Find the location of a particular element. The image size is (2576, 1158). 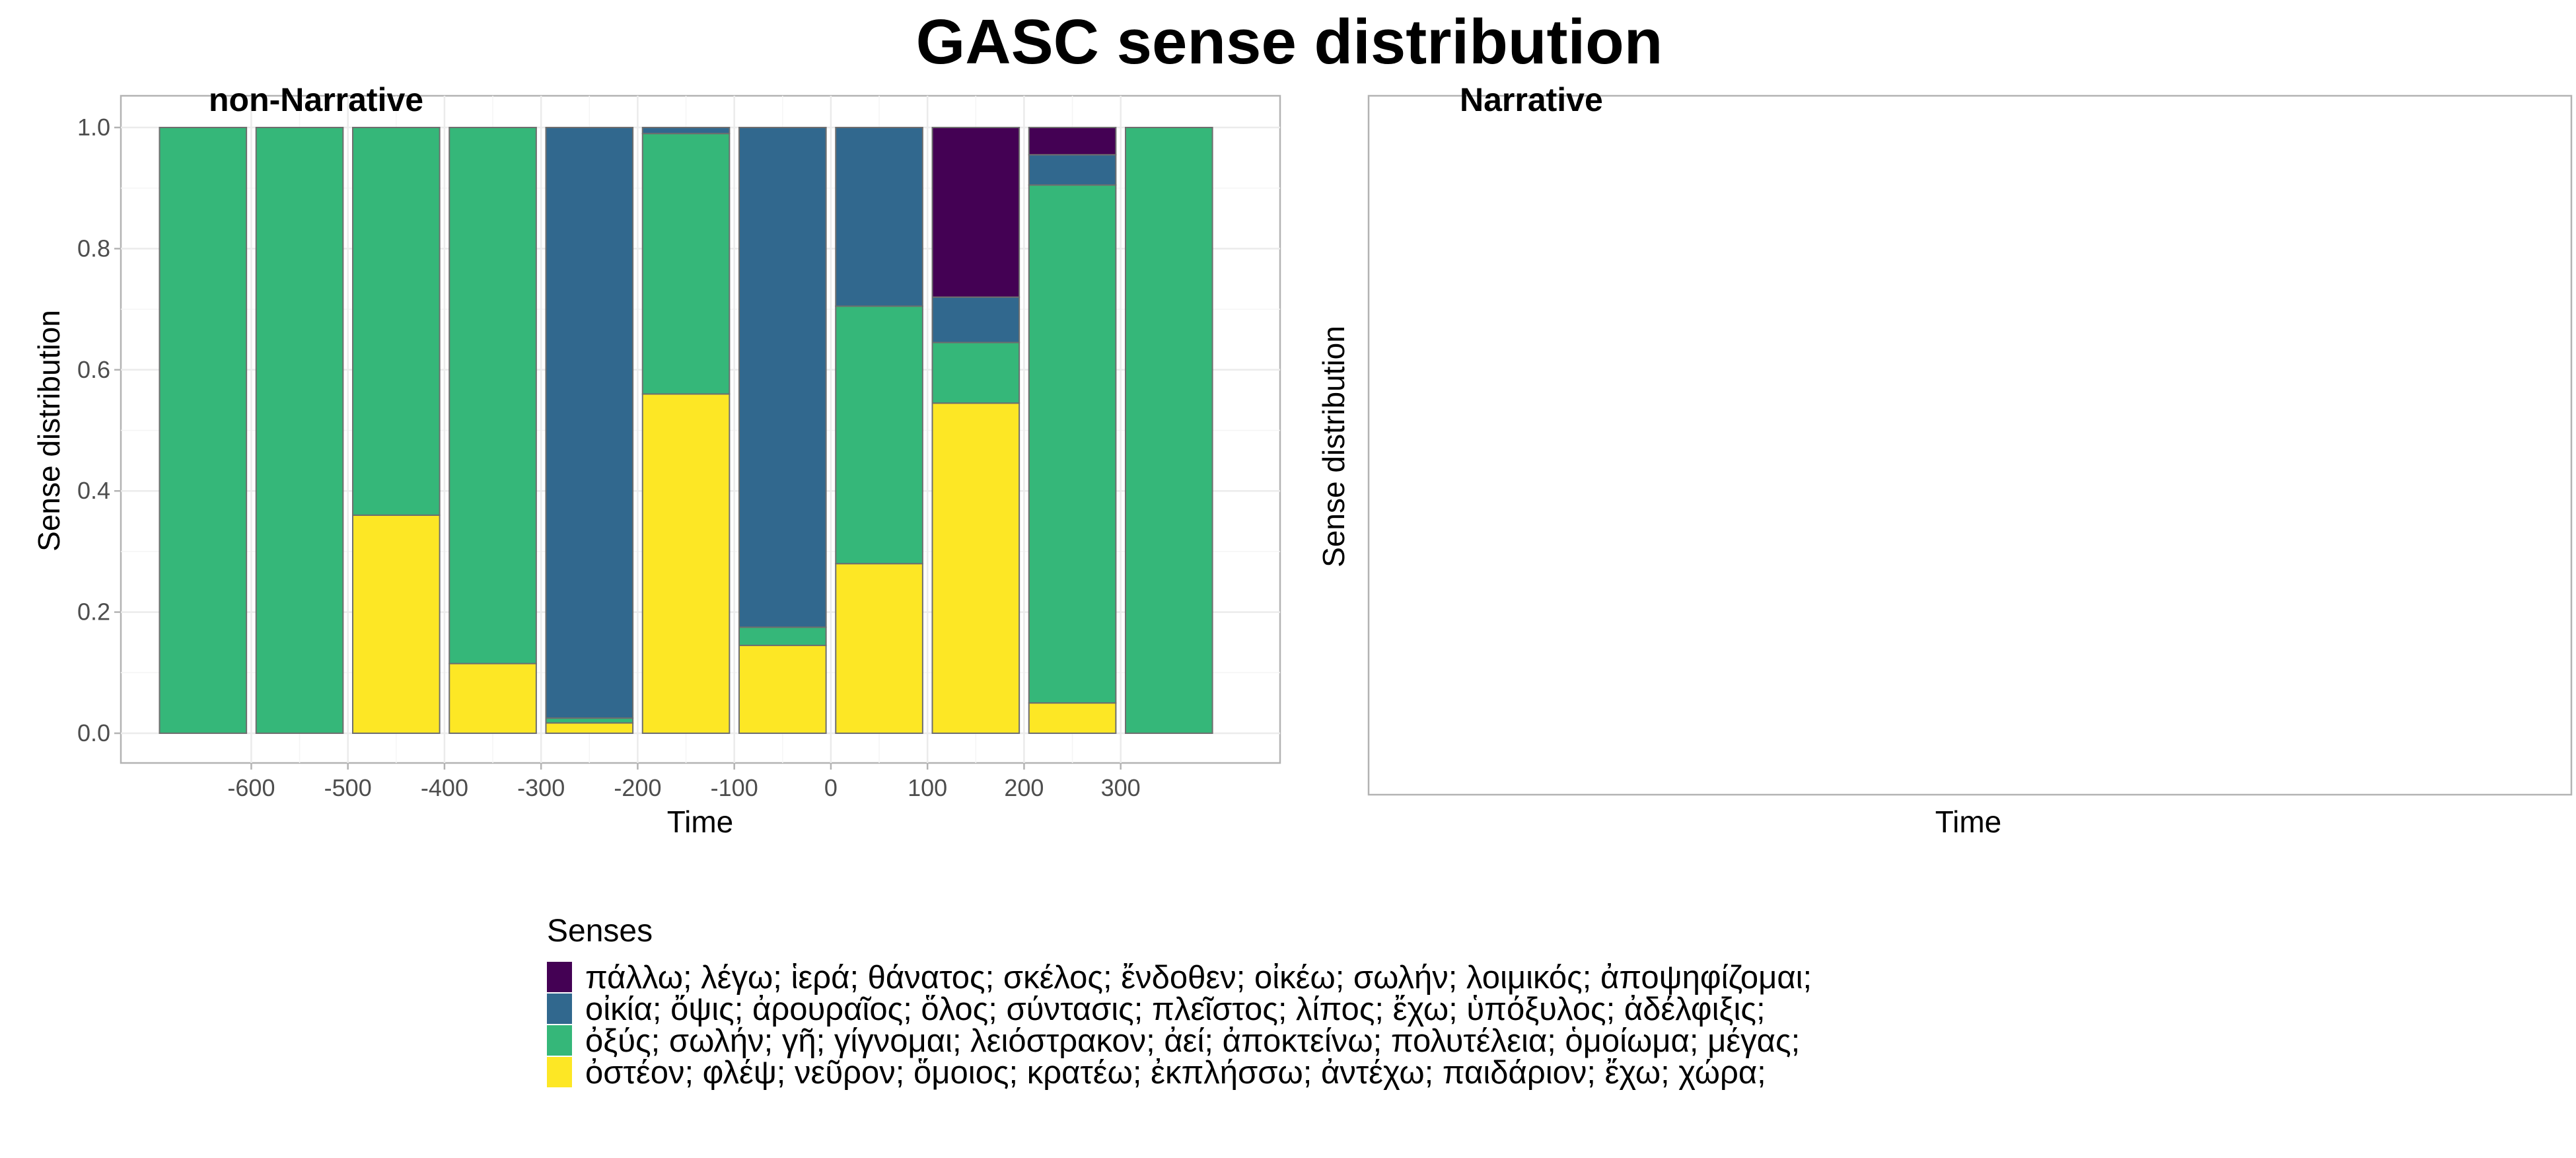

y-tick-label: 0.2 is located at coordinates (93, 612).